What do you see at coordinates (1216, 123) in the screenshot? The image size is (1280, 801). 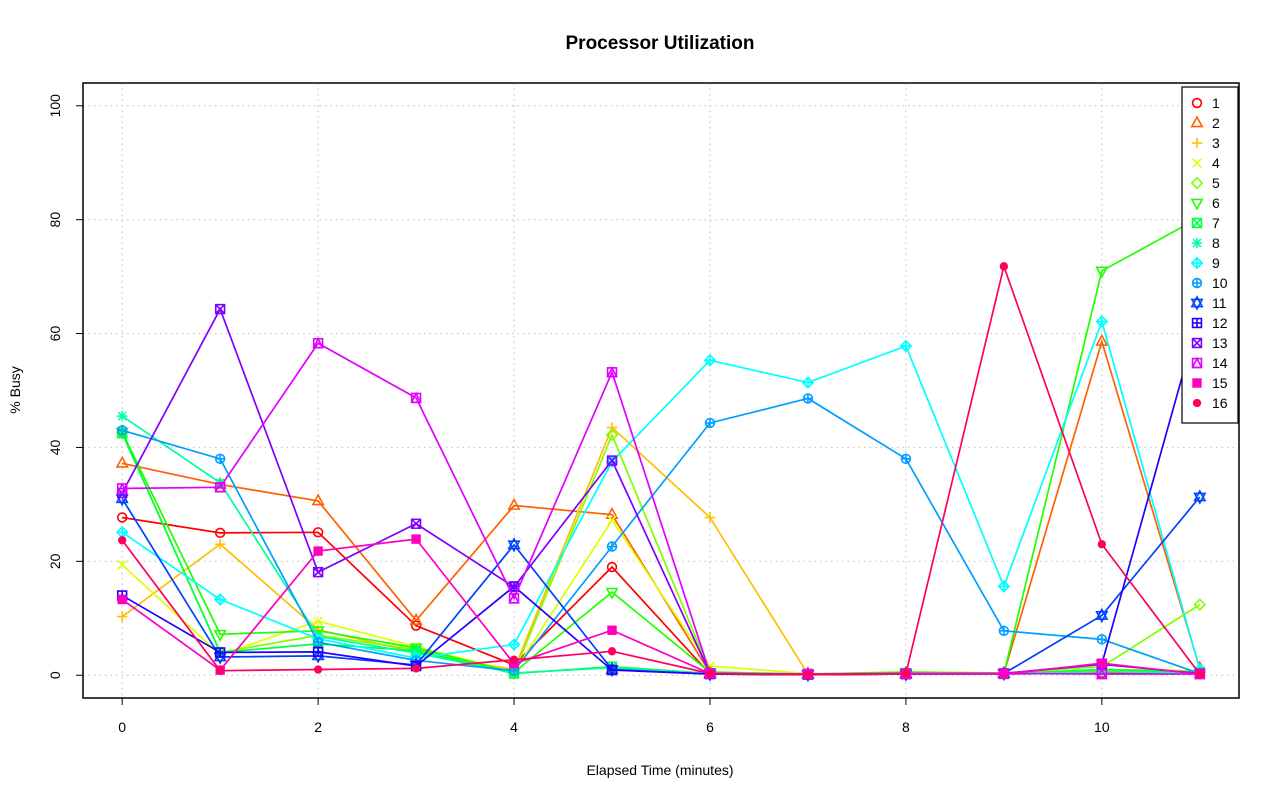 I see `legend-label: 2` at bounding box center [1216, 123].